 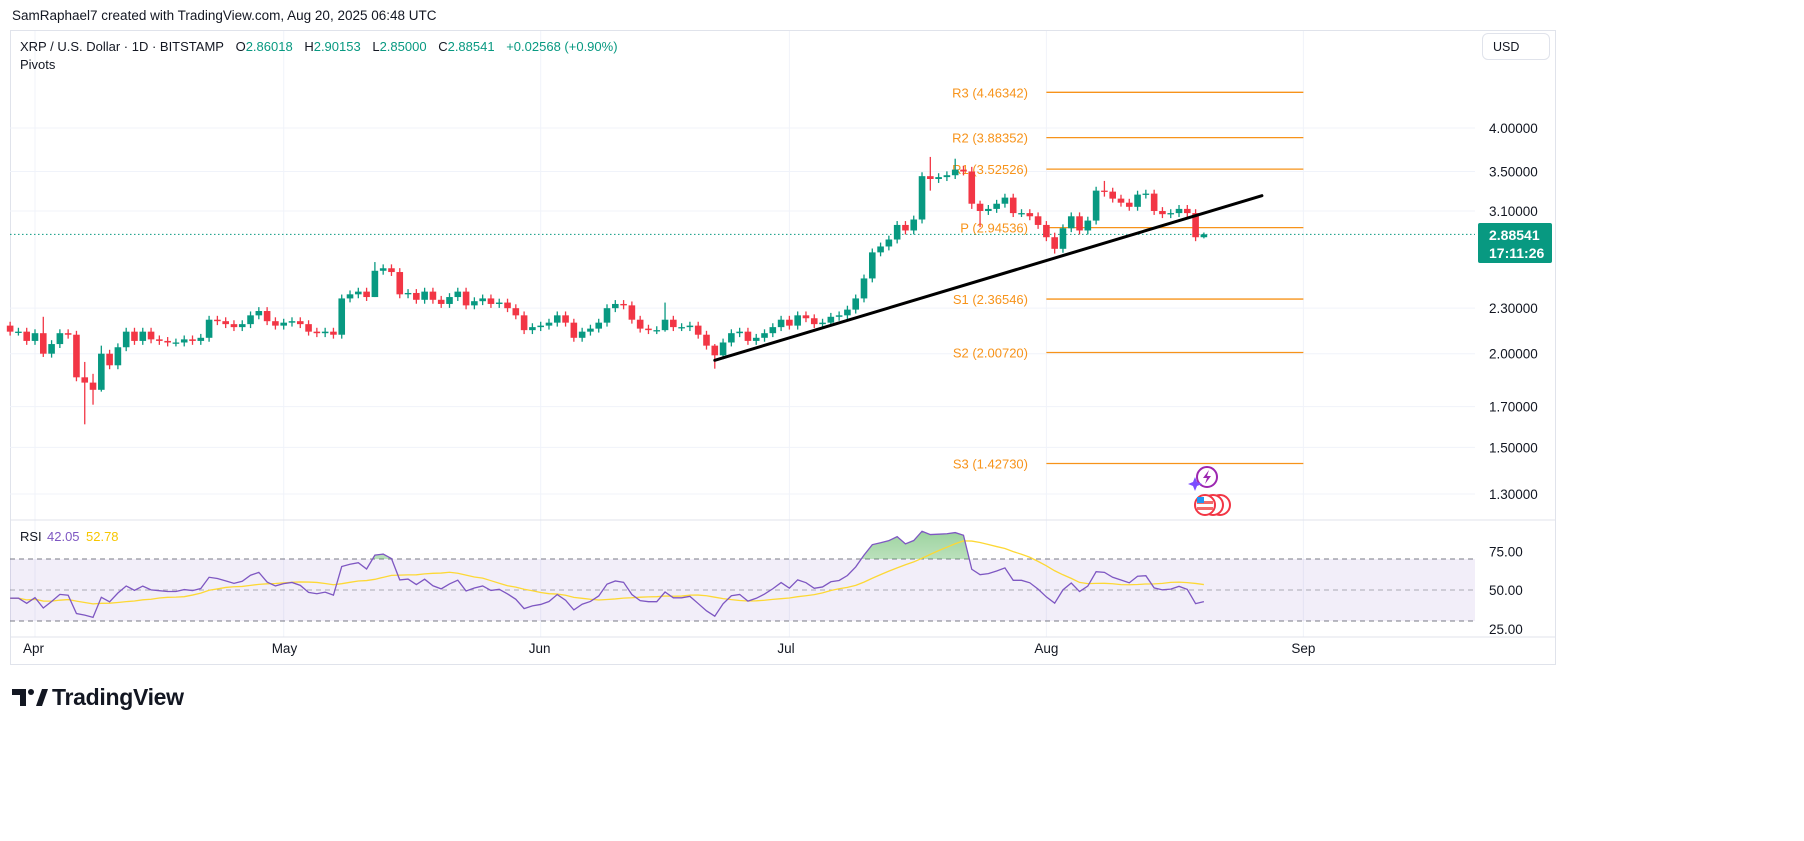 What do you see at coordinates (38, 64) in the screenshot?
I see `pivots-indicator-label: Pivots` at bounding box center [38, 64].